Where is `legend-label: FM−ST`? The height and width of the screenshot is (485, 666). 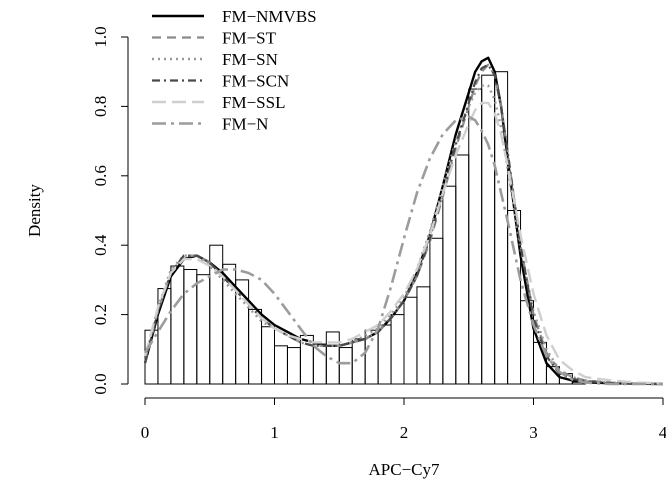 legend-label: FM−ST is located at coordinates (249, 38).